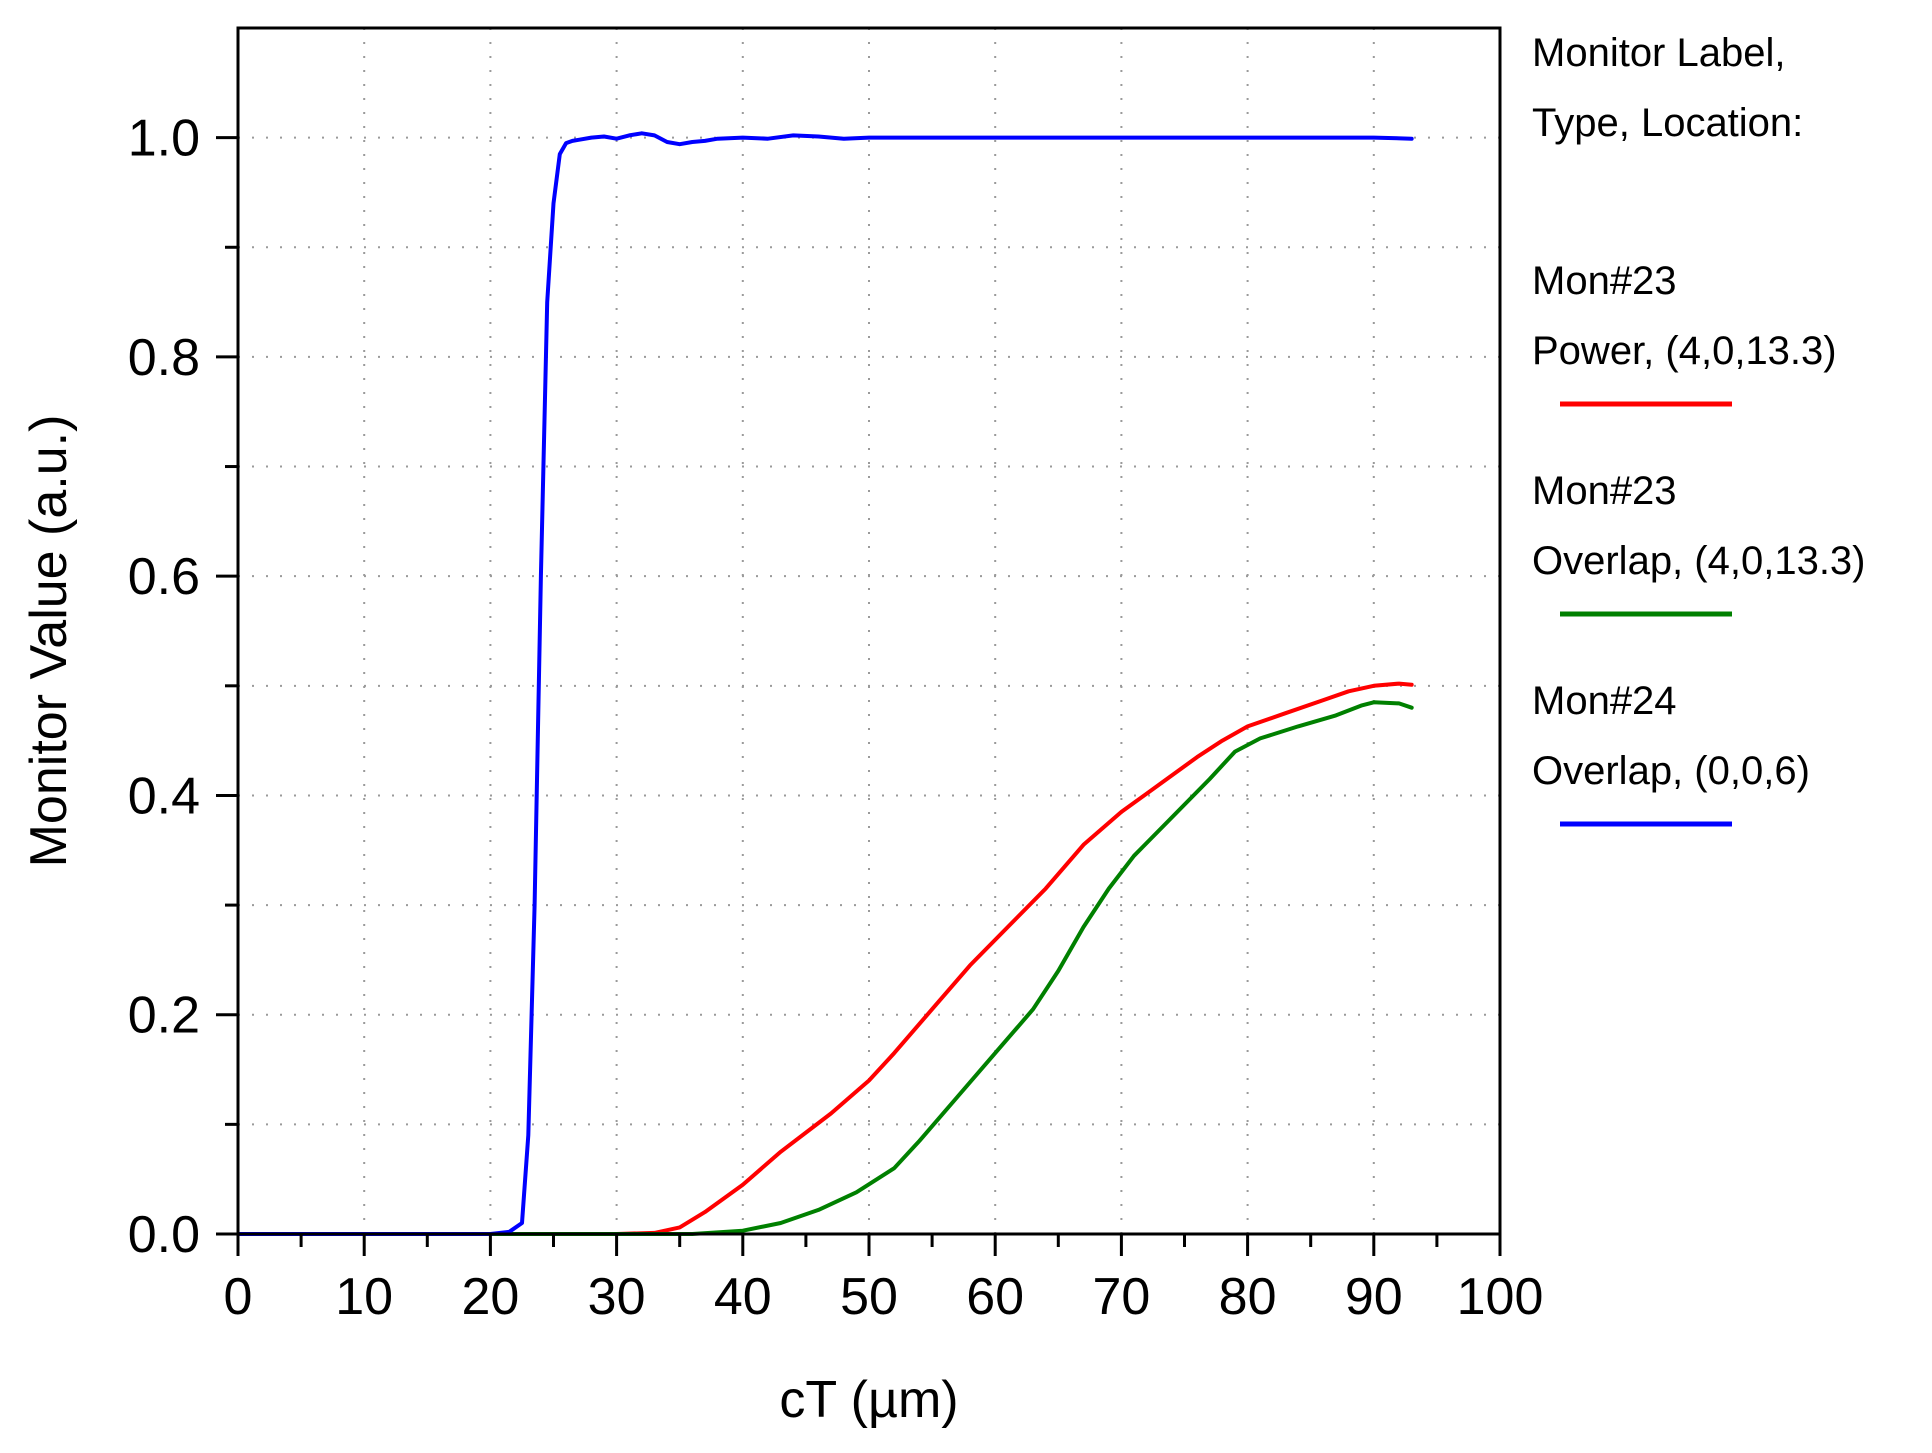 This screenshot has height=1453, width=1932. What do you see at coordinates (869, 1297) in the screenshot?
I see `x-tick-label: 50` at bounding box center [869, 1297].